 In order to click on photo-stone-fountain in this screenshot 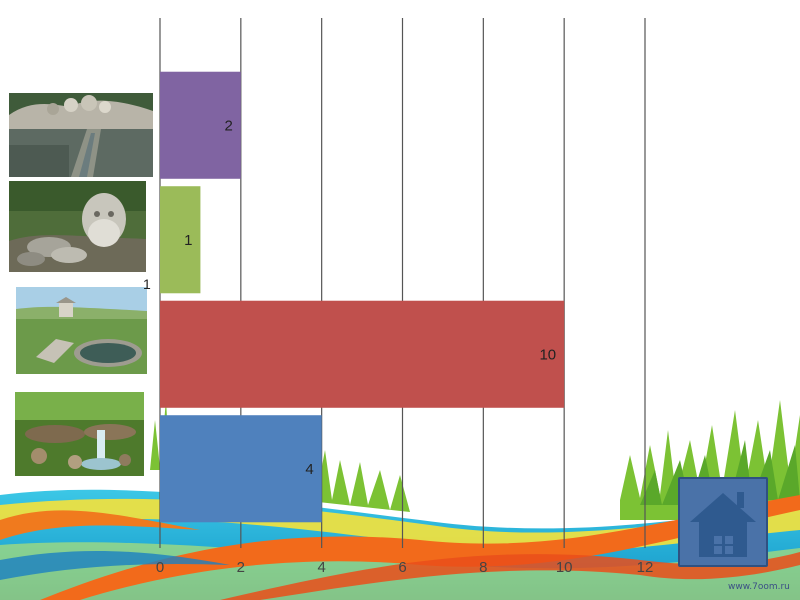, I will do `click(81, 135)`.